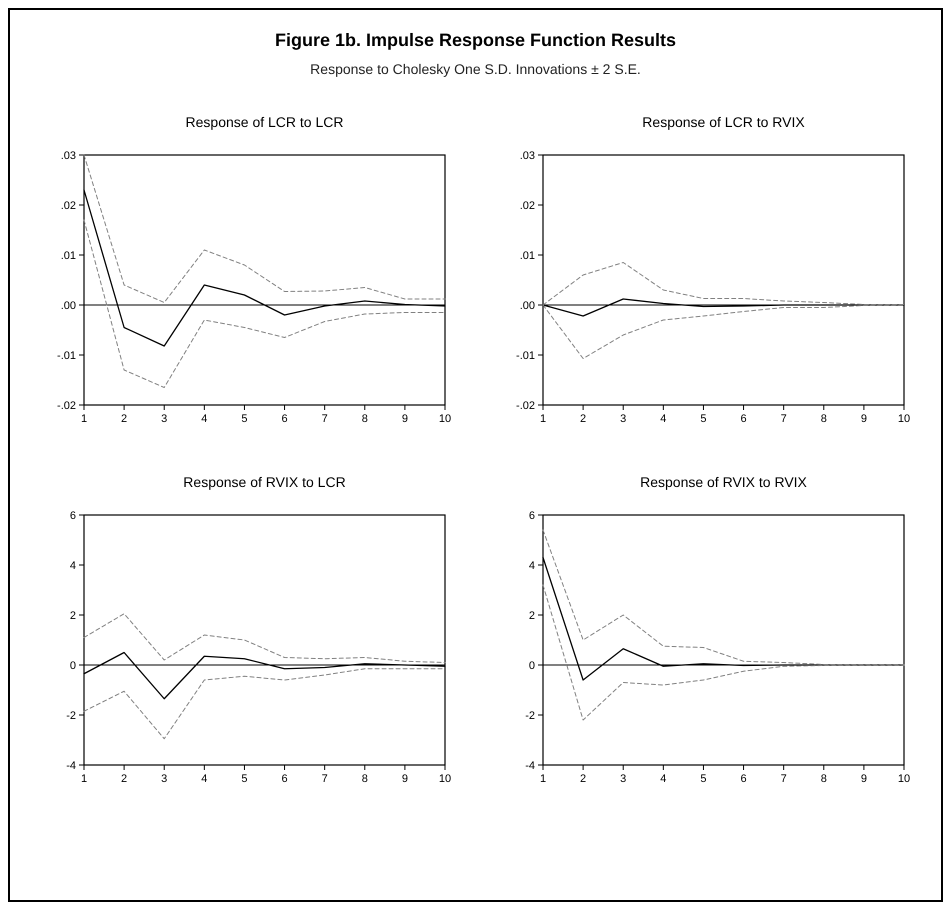 This screenshot has width=951, height=910. What do you see at coordinates (264, 482) in the screenshot?
I see `chart-title: Response of RVIX to LCR` at bounding box center [264, 482].